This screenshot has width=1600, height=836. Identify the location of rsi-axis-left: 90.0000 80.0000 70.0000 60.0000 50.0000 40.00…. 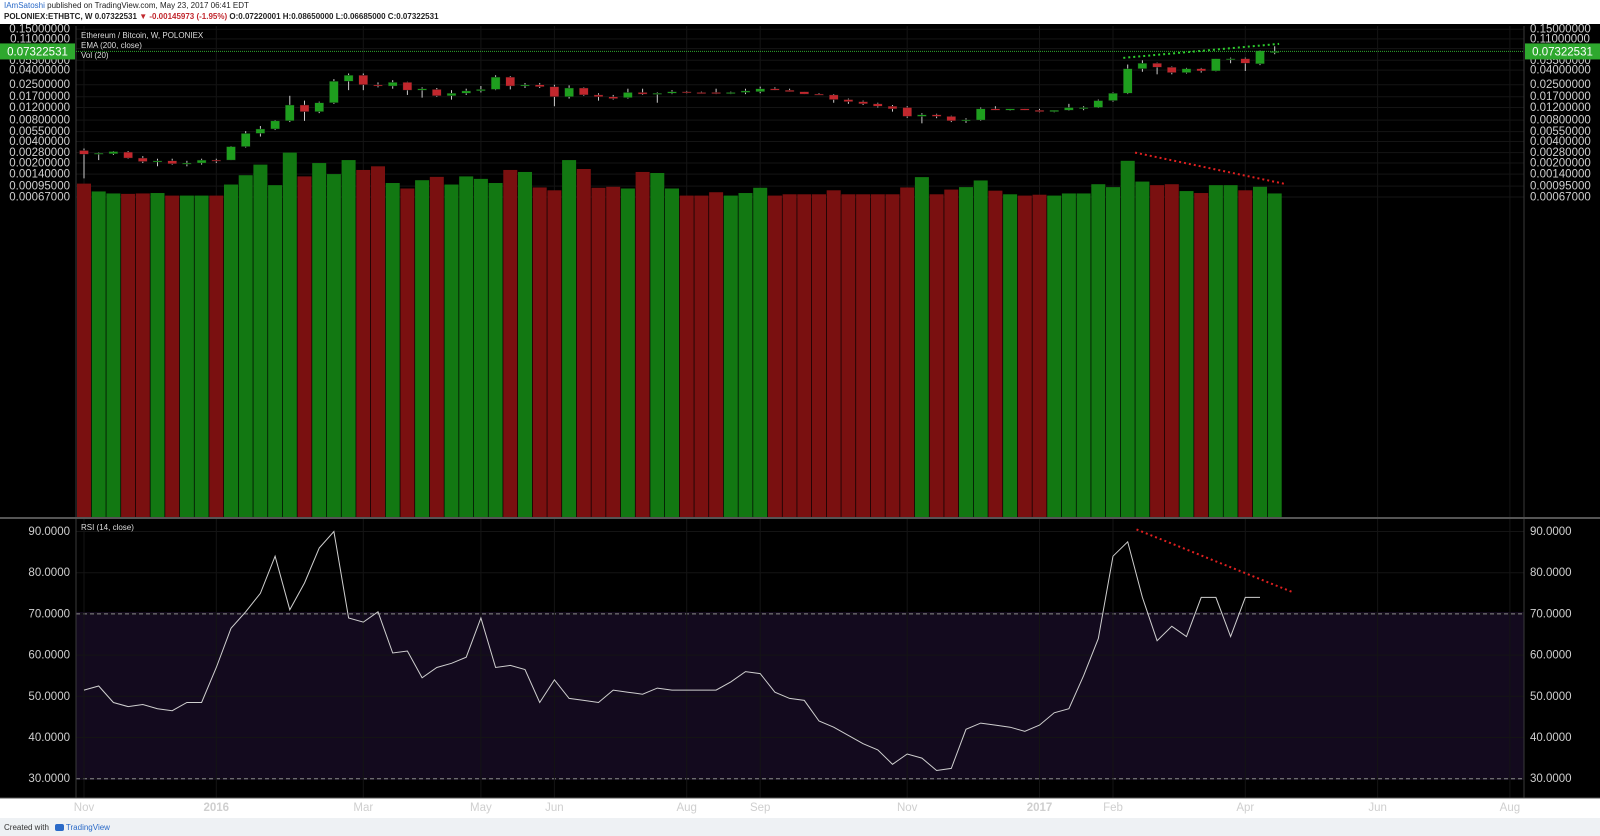
(49, 655).